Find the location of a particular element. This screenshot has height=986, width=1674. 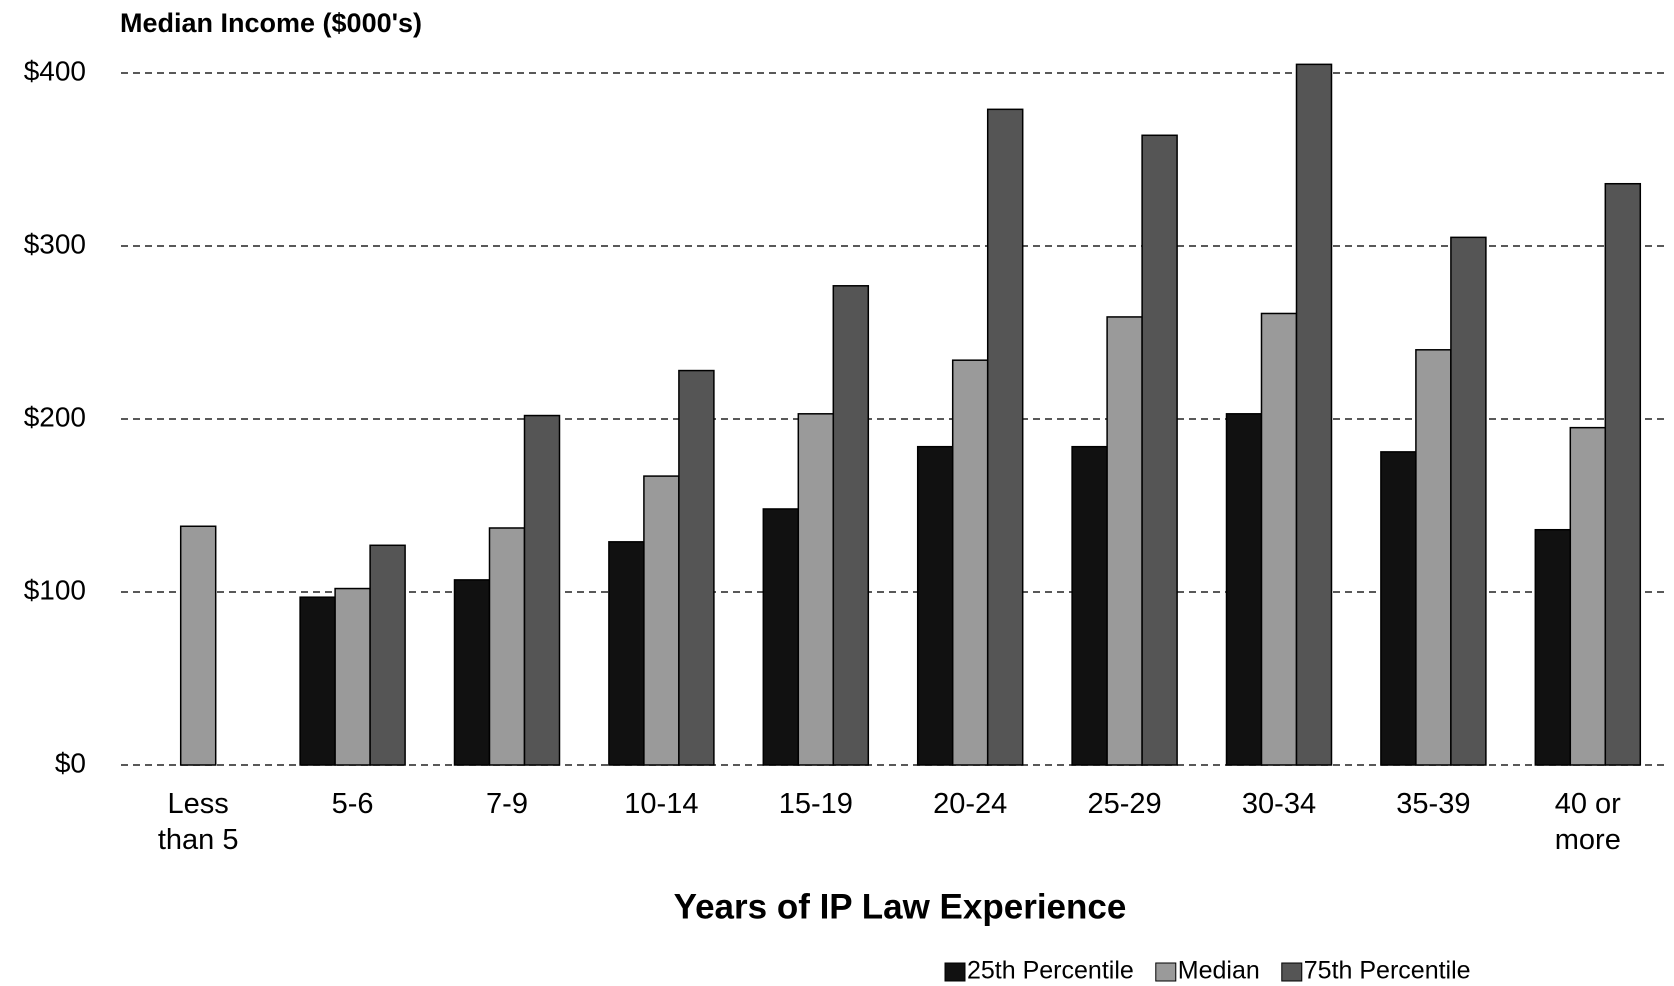

x-tick-label: 25-29 is located at coordinates (1124, 804).